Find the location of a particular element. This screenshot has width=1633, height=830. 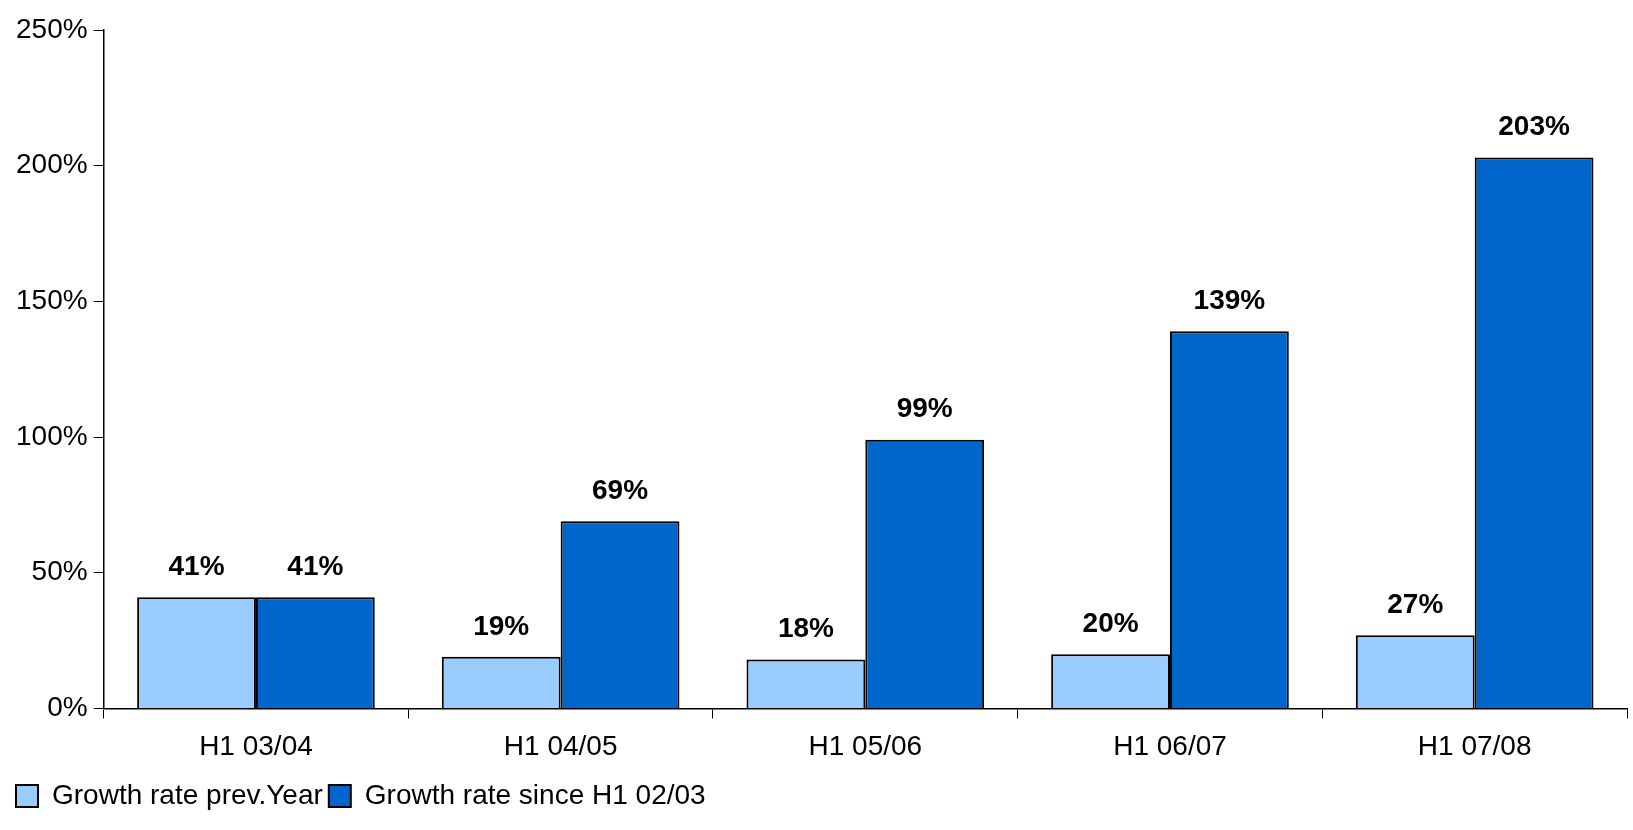

data-label: 20% is located at coordinates (1110, 622).